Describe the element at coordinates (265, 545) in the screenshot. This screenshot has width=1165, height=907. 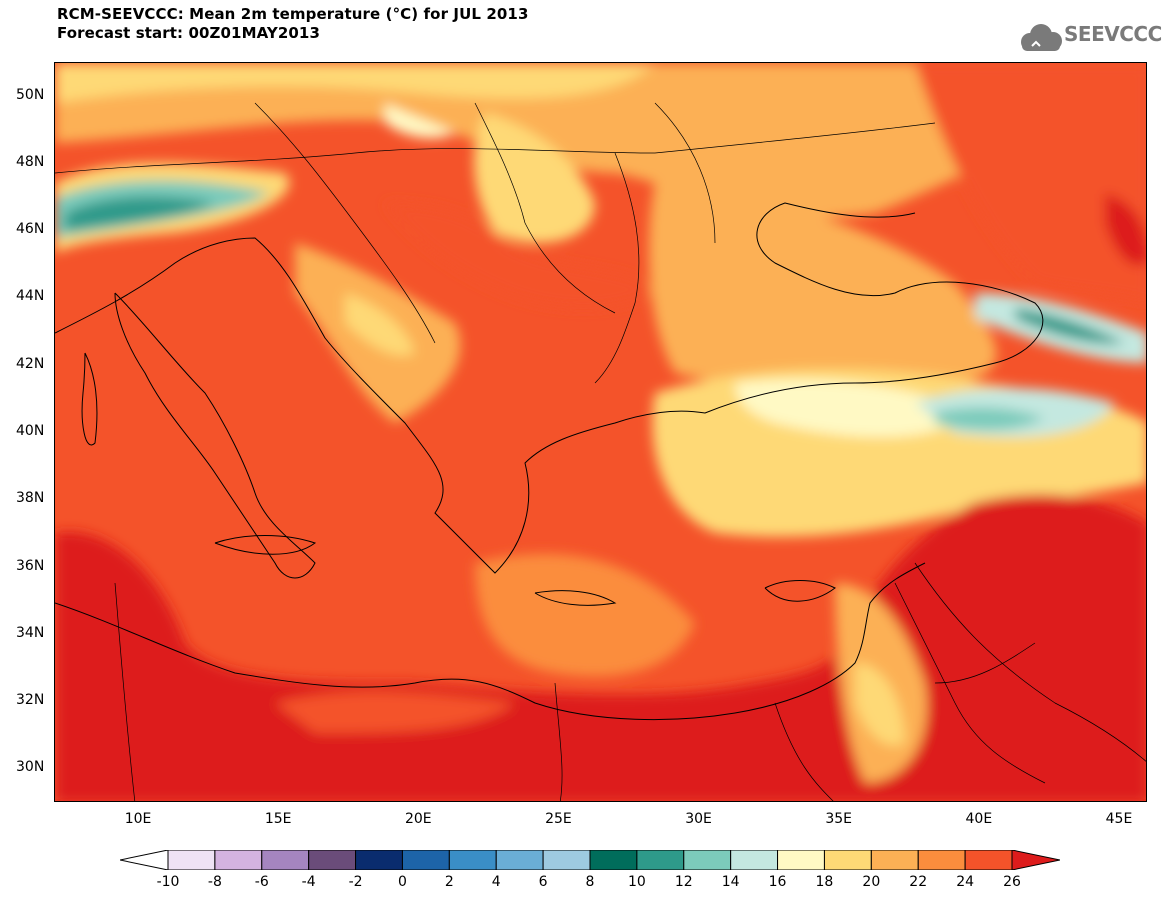
I see `coastline-sicily` at that location.